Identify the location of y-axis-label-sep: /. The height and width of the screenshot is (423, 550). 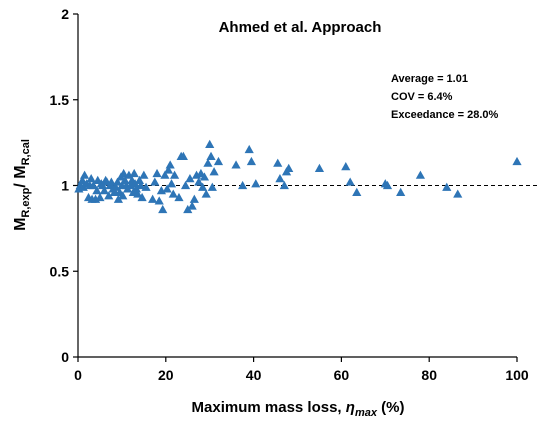
(20, 183).